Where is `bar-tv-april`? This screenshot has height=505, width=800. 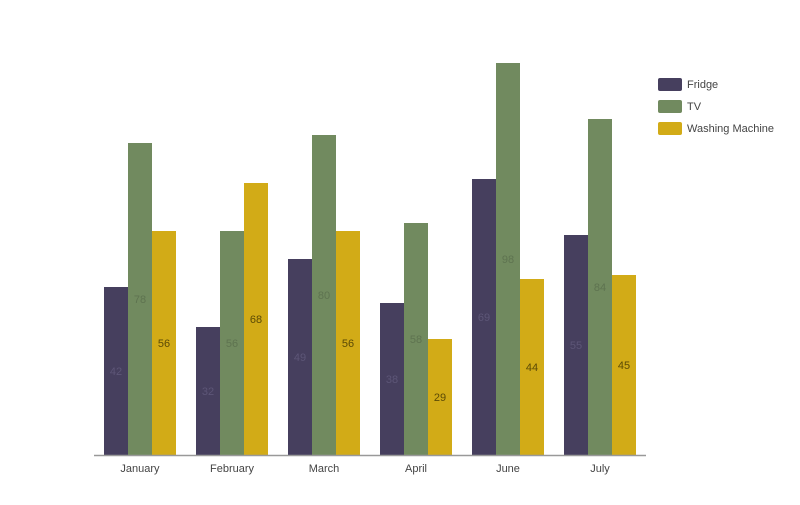
bar-tv-april is located at coordinates (416, 339).